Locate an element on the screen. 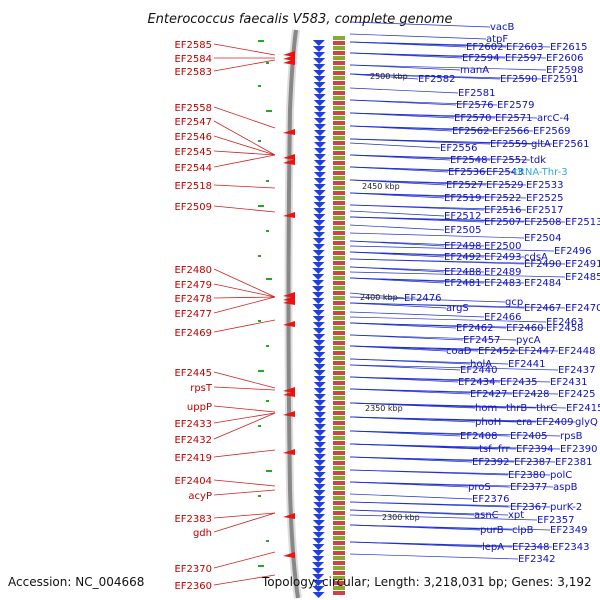 This screenshot has width=600, height=600. gene-label-right: EF2441 is located at coordinates (527, 364).